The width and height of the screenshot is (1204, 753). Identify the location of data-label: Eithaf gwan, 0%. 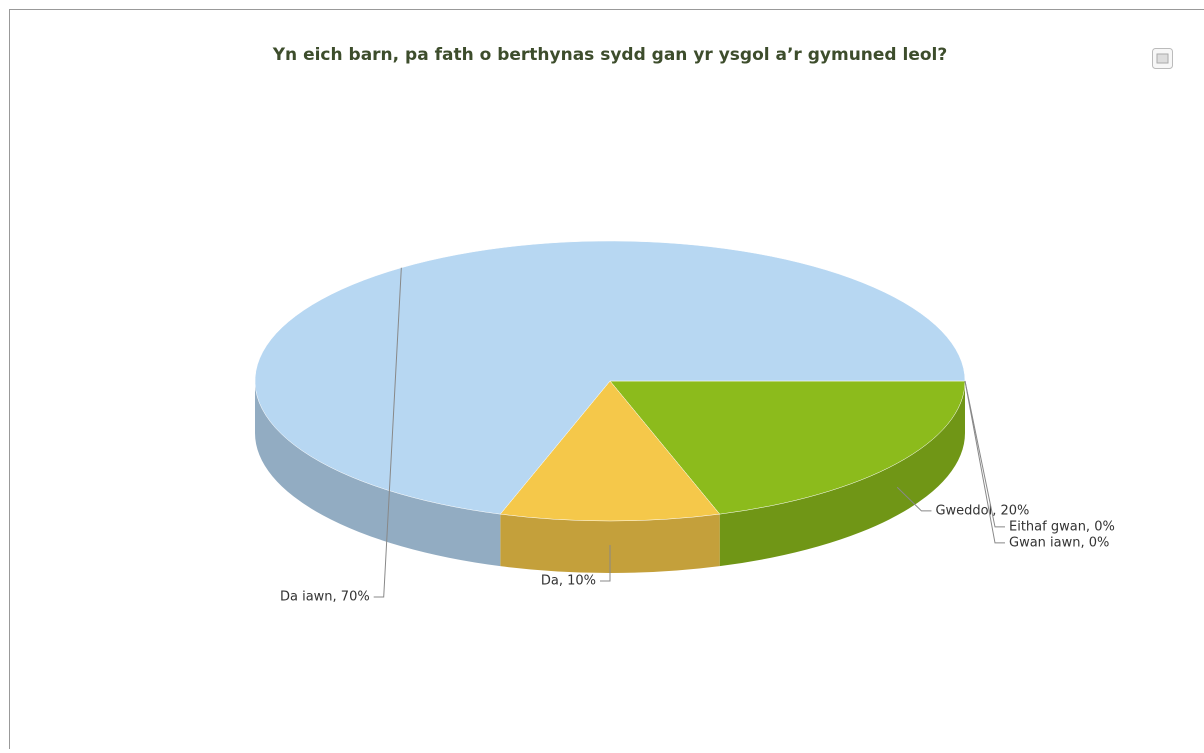
(1062, 526).